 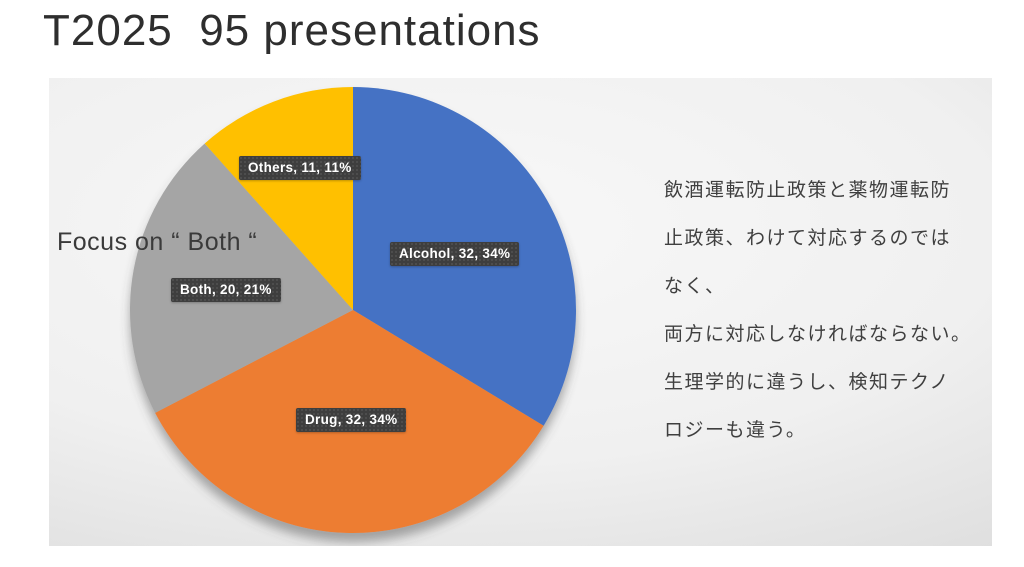 I want to click on pie-label-others: Others, 11, 11%, so click(x=300, y=168).